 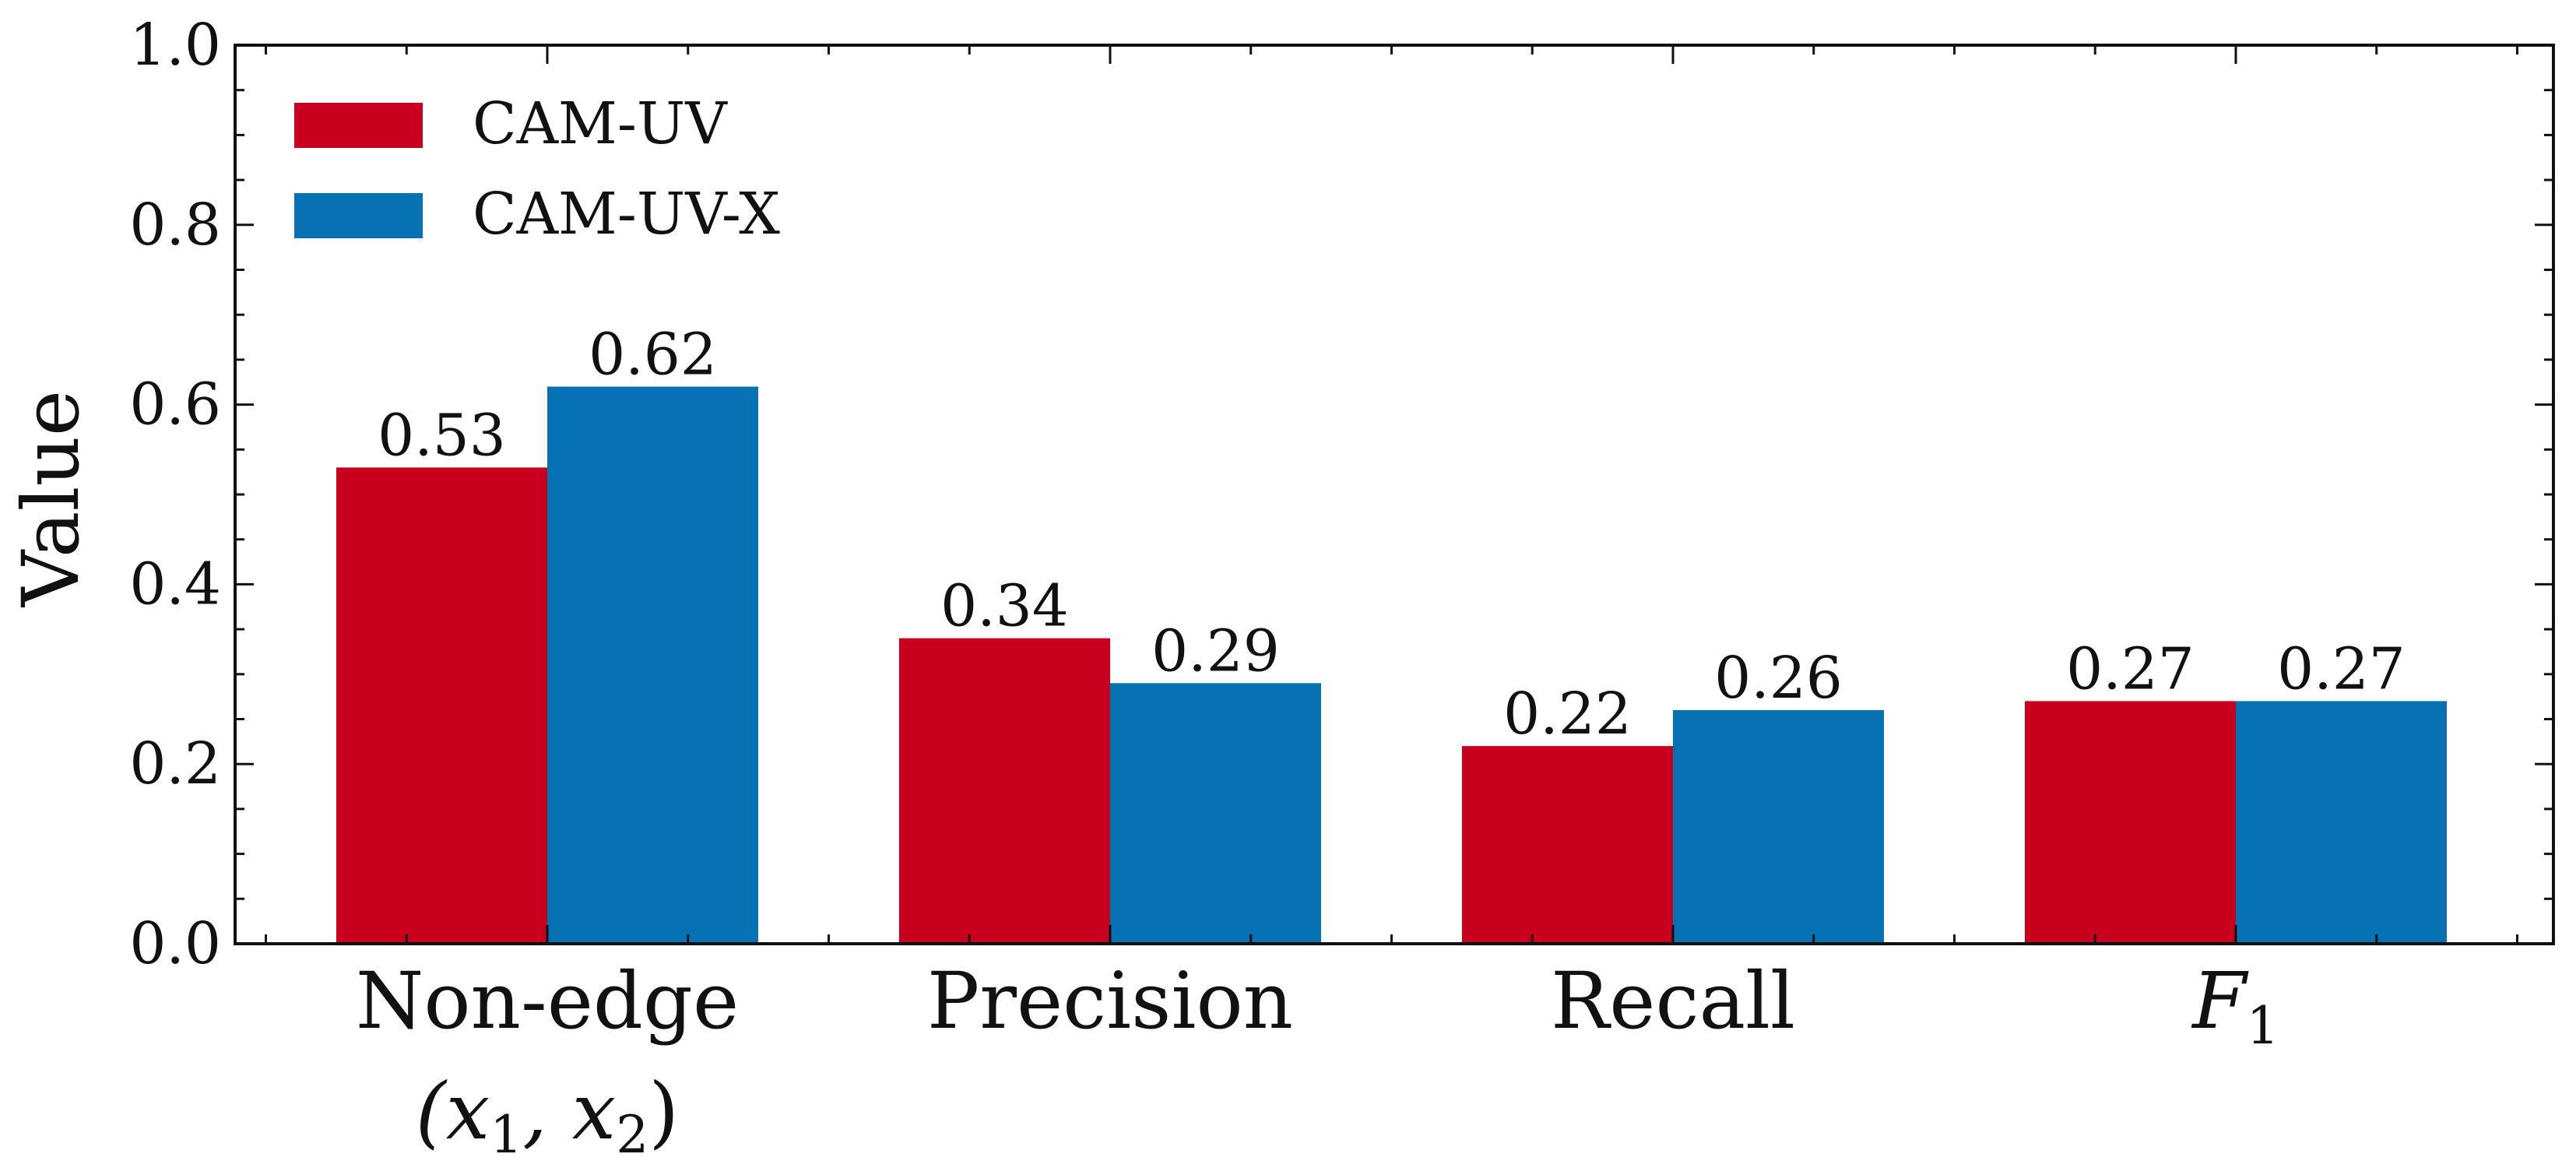 What do you see at coordinates (2341, 668) in the screenshot?
I see `bar-value-label-cam-uv-x-3: 0.27` at bounding box center [2341, 668].